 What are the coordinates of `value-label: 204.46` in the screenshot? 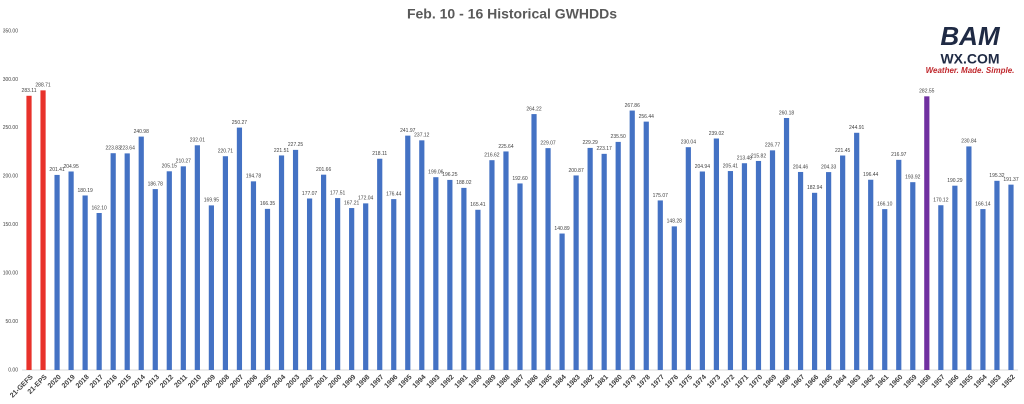 It's located at (801, 167).